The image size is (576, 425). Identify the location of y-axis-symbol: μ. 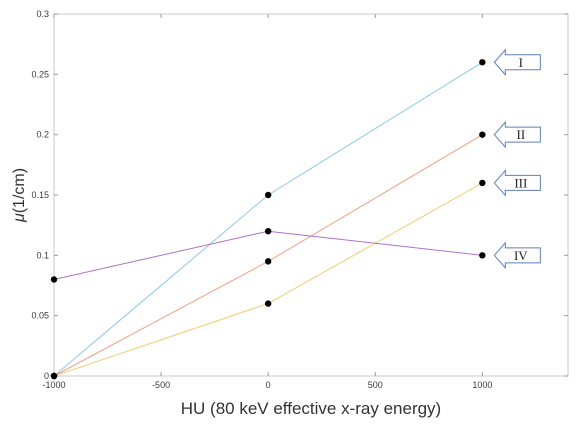
(19, 218).